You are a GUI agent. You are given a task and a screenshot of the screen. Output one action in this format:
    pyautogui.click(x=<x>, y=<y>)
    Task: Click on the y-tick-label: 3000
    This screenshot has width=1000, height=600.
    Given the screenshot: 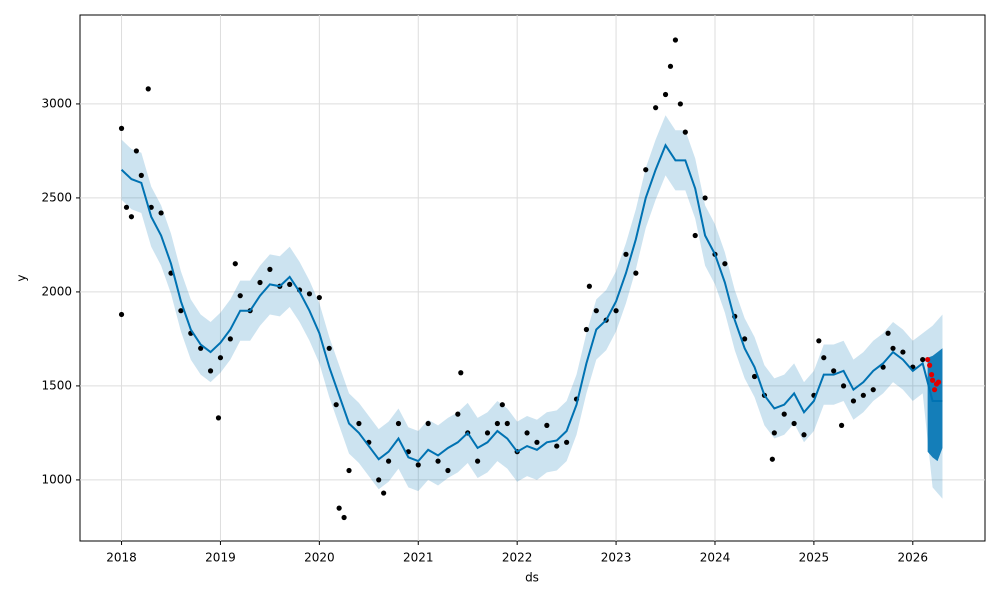 What is the action you would take?
    pyautogui.click(x=56, y=103)
    